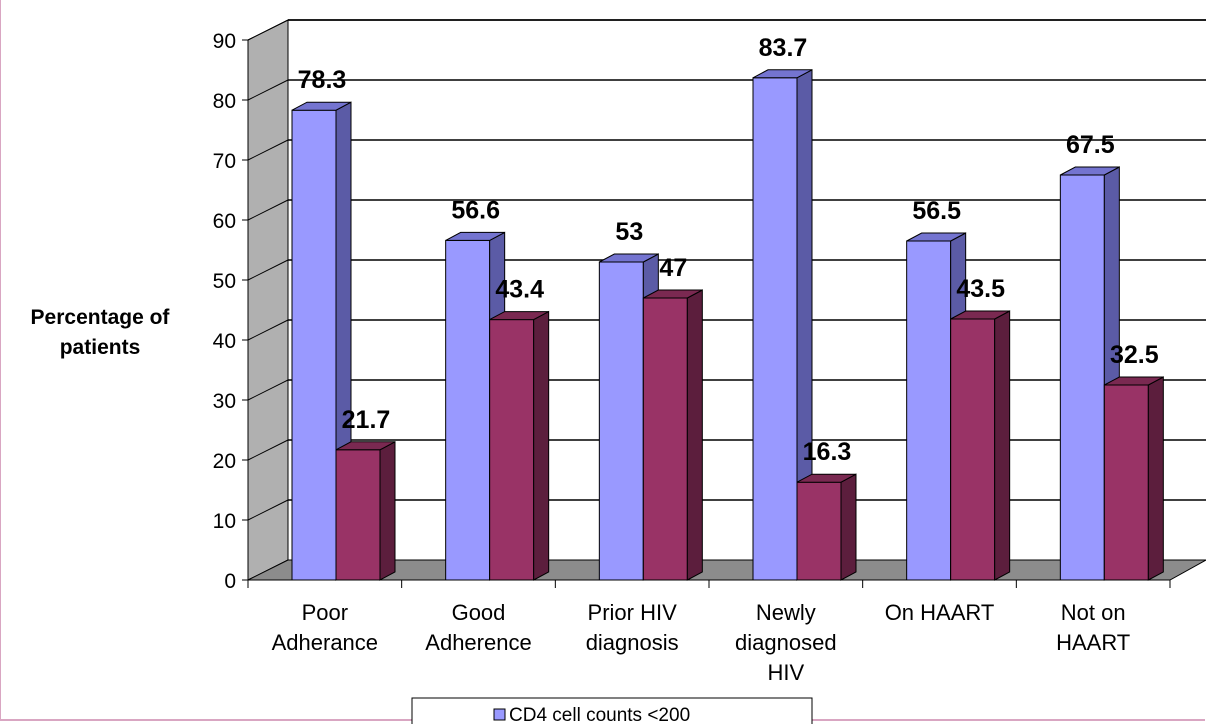  I want to click on category-label: Newly diagnosed HIV, so click(786, 642).